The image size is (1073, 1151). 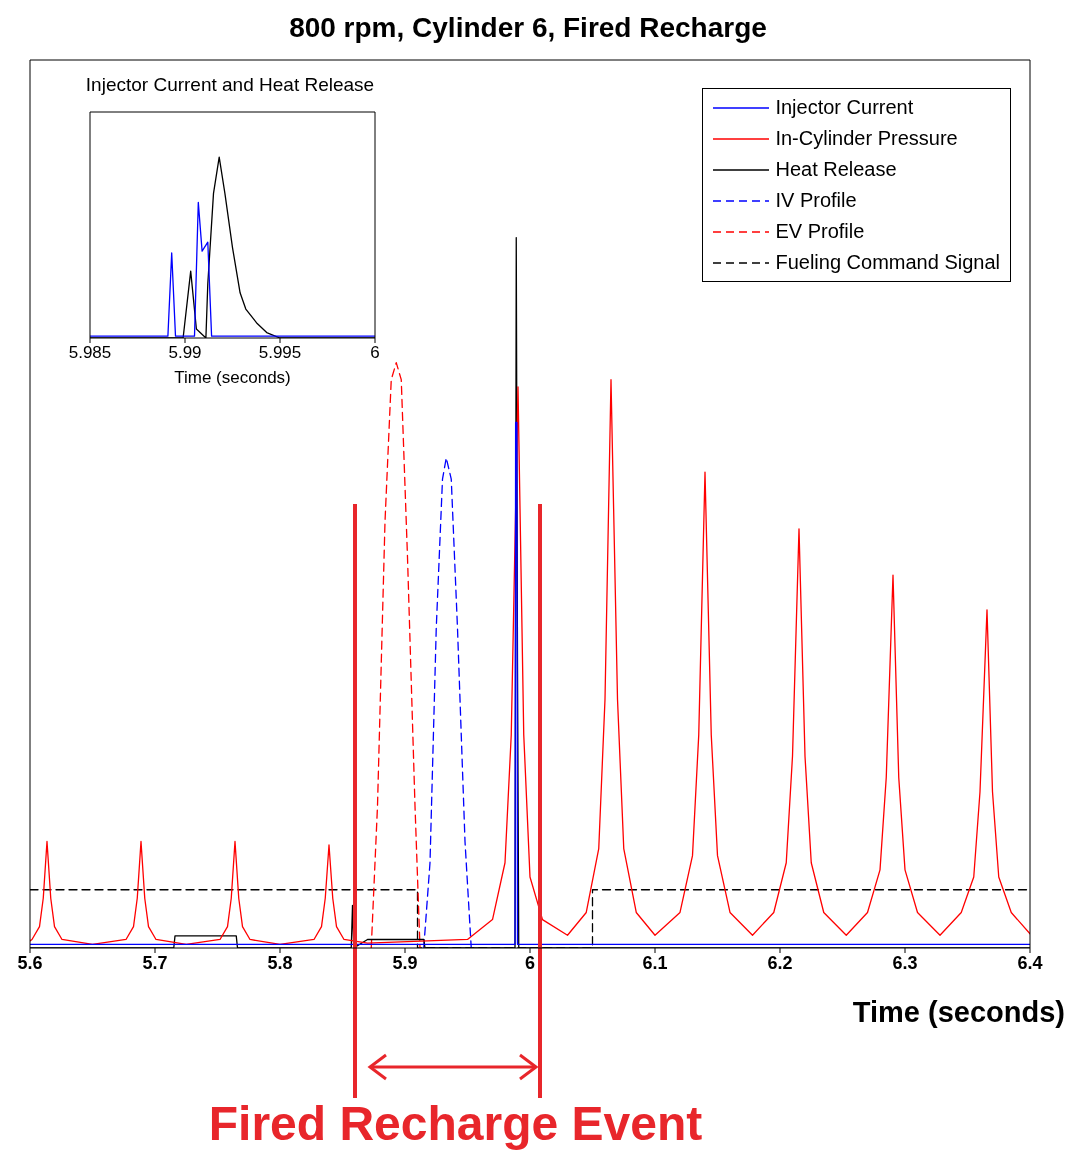 What do you see at coordinates (655, 962) in the screenshot?
I see `x-tick-label: 6.1` at bounding box center [655, 962].